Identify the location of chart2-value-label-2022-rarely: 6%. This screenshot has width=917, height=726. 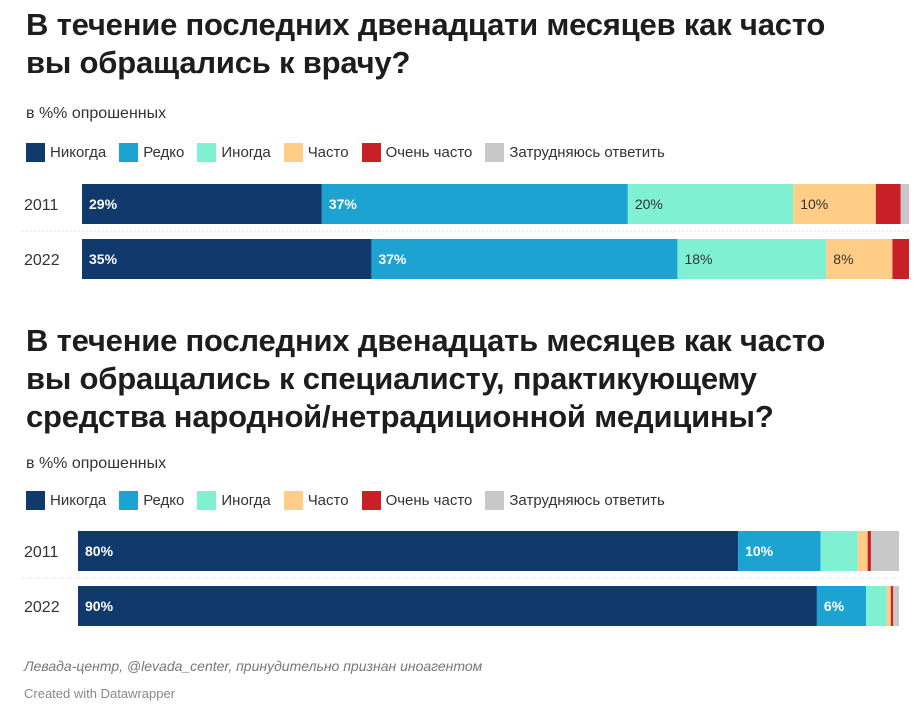
(834, 606).